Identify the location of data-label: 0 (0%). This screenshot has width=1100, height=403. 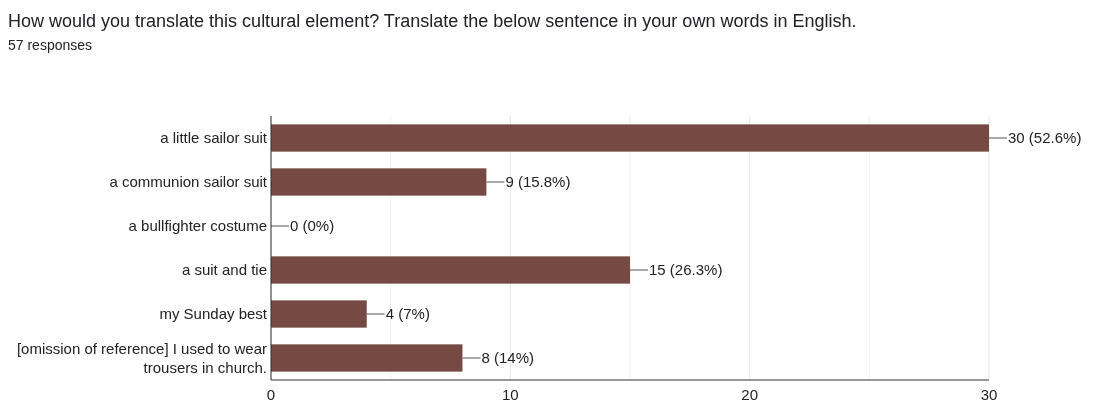
(312, 226).